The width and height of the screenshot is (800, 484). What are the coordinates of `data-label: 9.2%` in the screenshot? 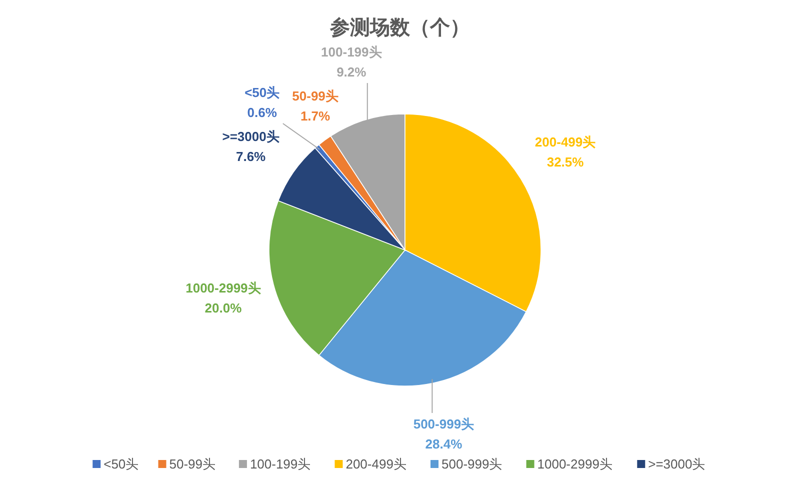 It's located at (351, 72).